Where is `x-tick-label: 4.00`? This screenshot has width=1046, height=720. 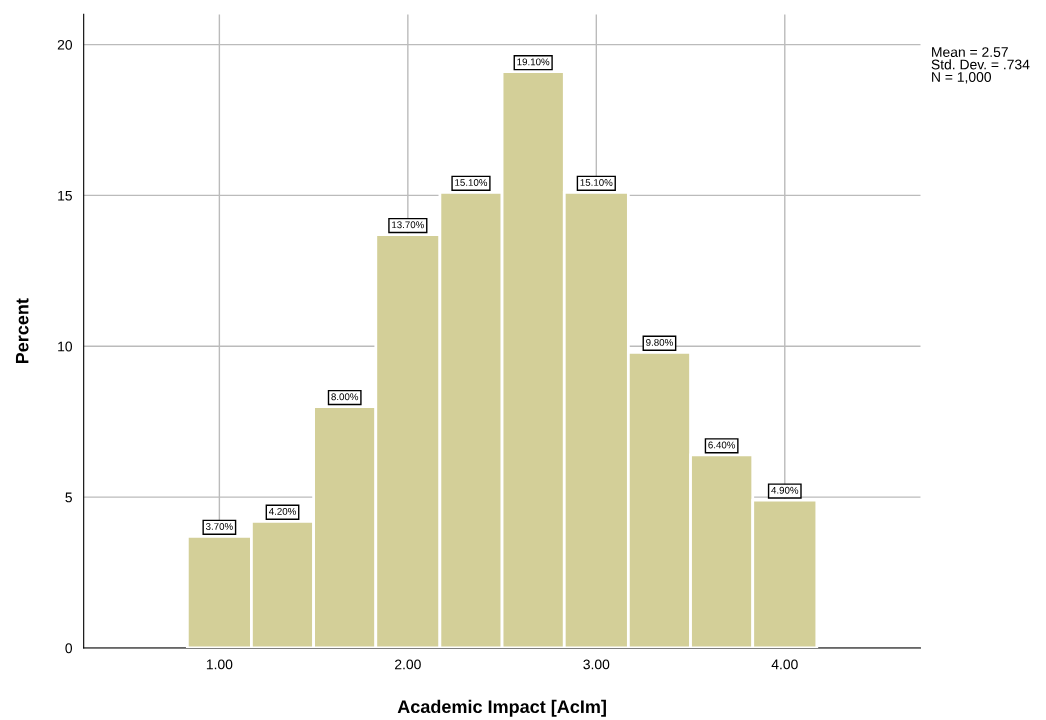 x-tick-label: 4.00 is located at coordinates (784, 664).